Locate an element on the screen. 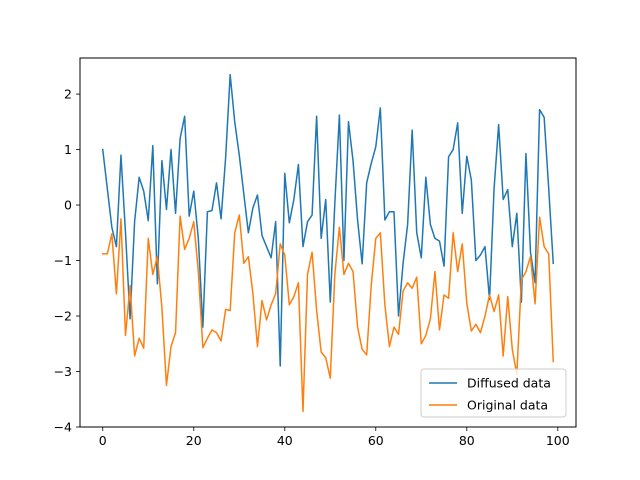 This screenshot has height=480, width=640. y-tick-label: −1 is located at coordinates (63, 260).